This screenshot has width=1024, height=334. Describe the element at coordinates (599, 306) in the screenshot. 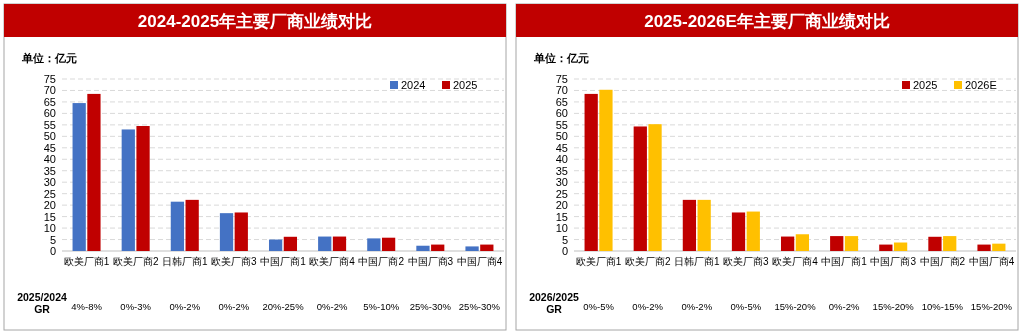

I see `text: 0%-5%` at that location.